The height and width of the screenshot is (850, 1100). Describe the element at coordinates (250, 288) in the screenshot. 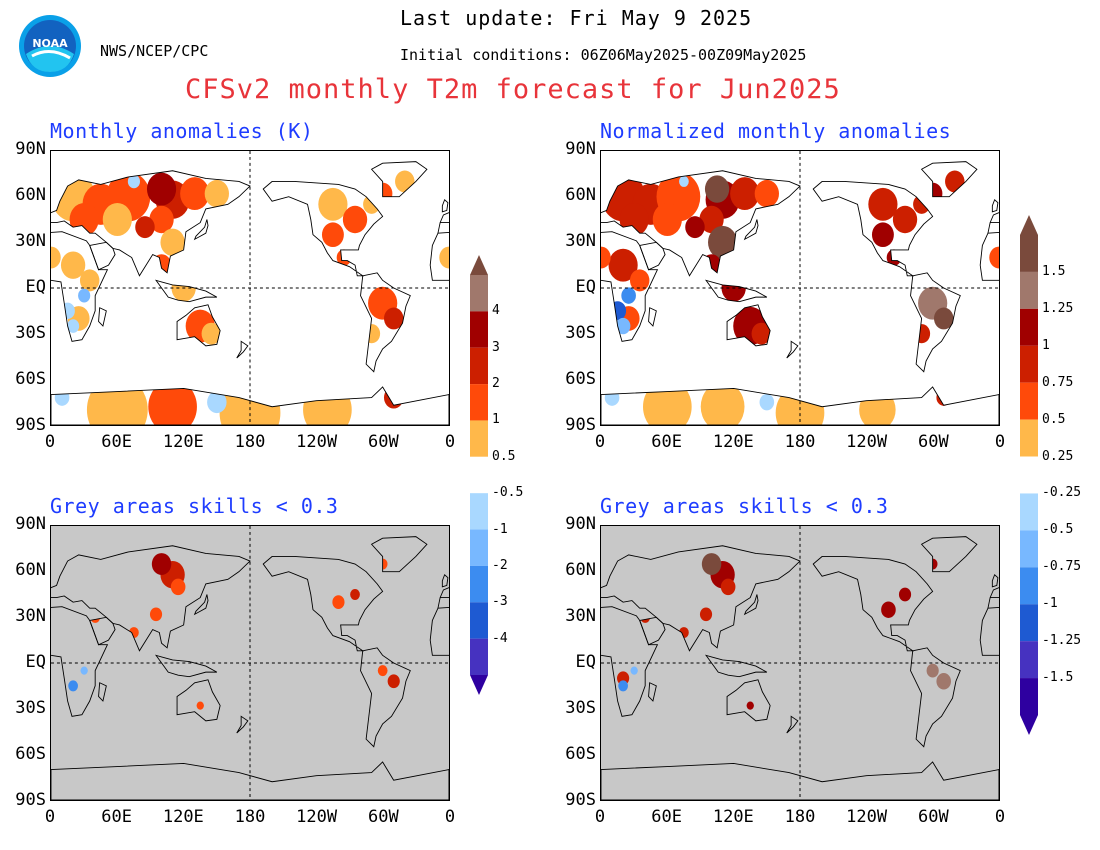

I see `map-panel-anomalies` at that location.